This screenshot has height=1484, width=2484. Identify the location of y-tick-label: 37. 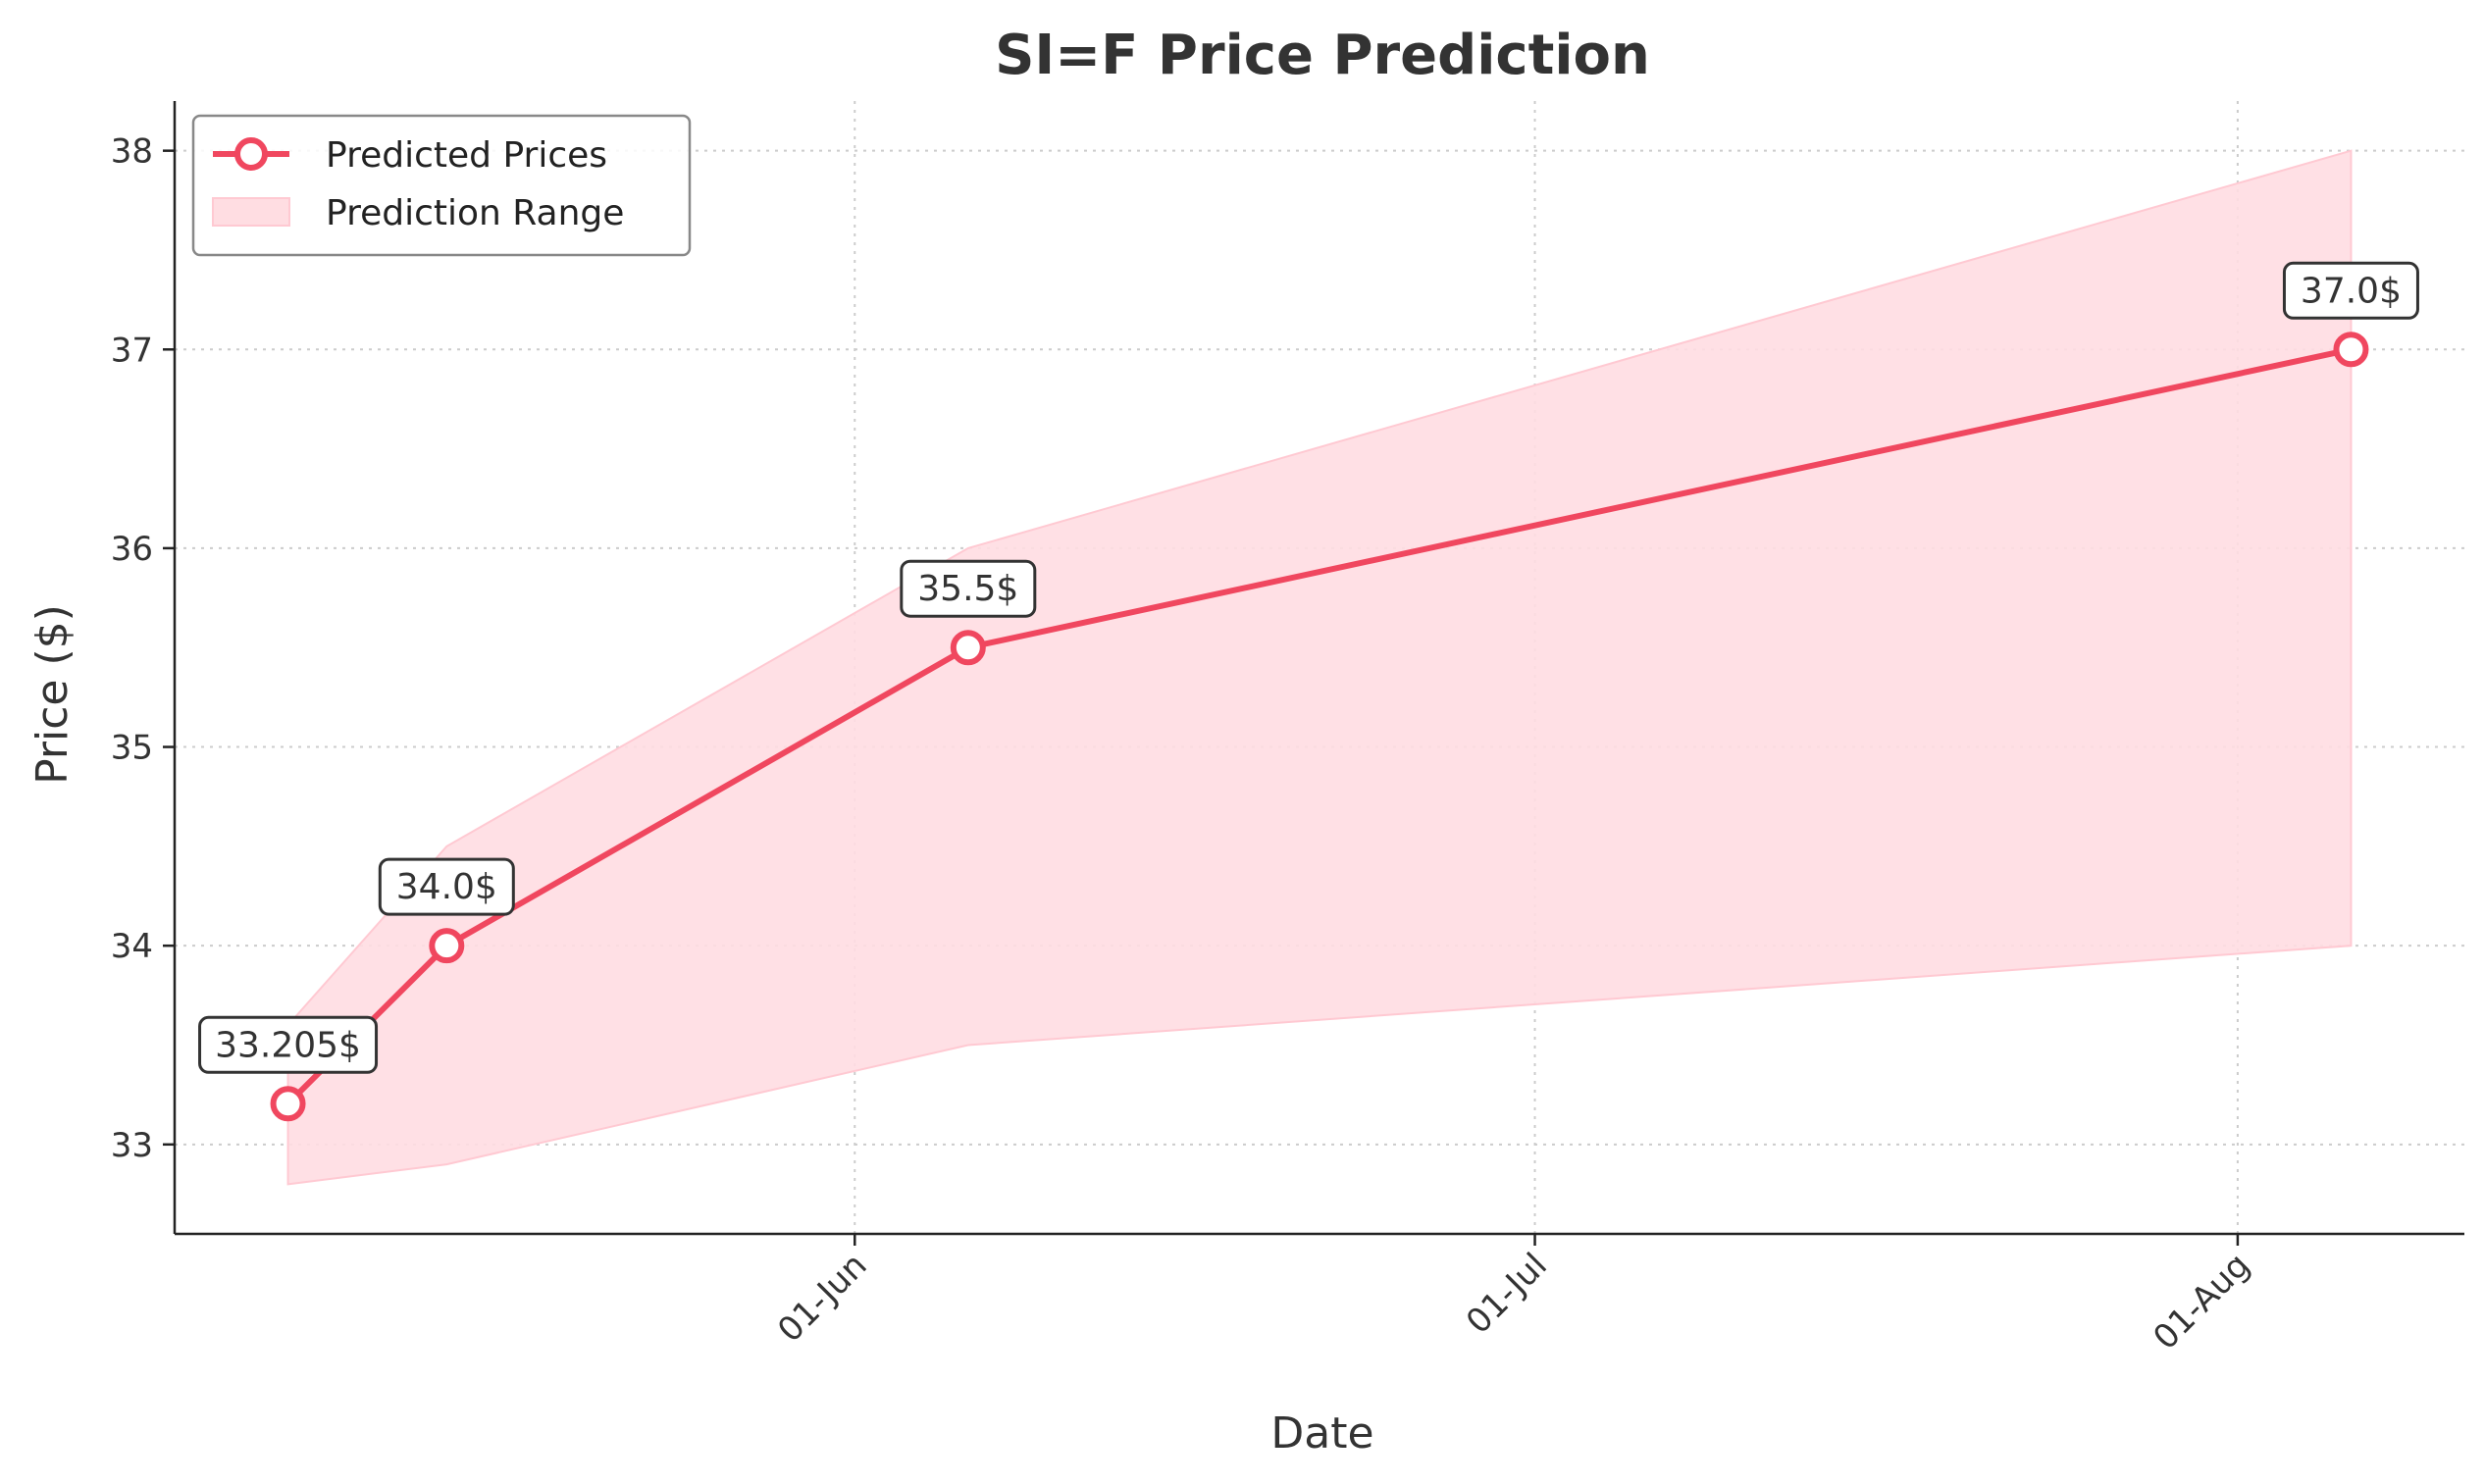
(132, 350).